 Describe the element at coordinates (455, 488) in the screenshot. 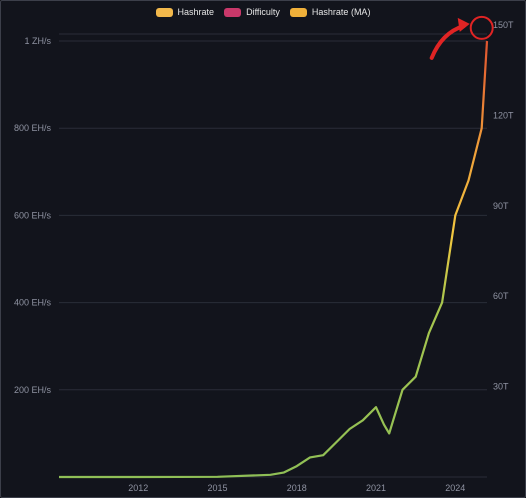

I see `x-tick-label: 2024` at that location.